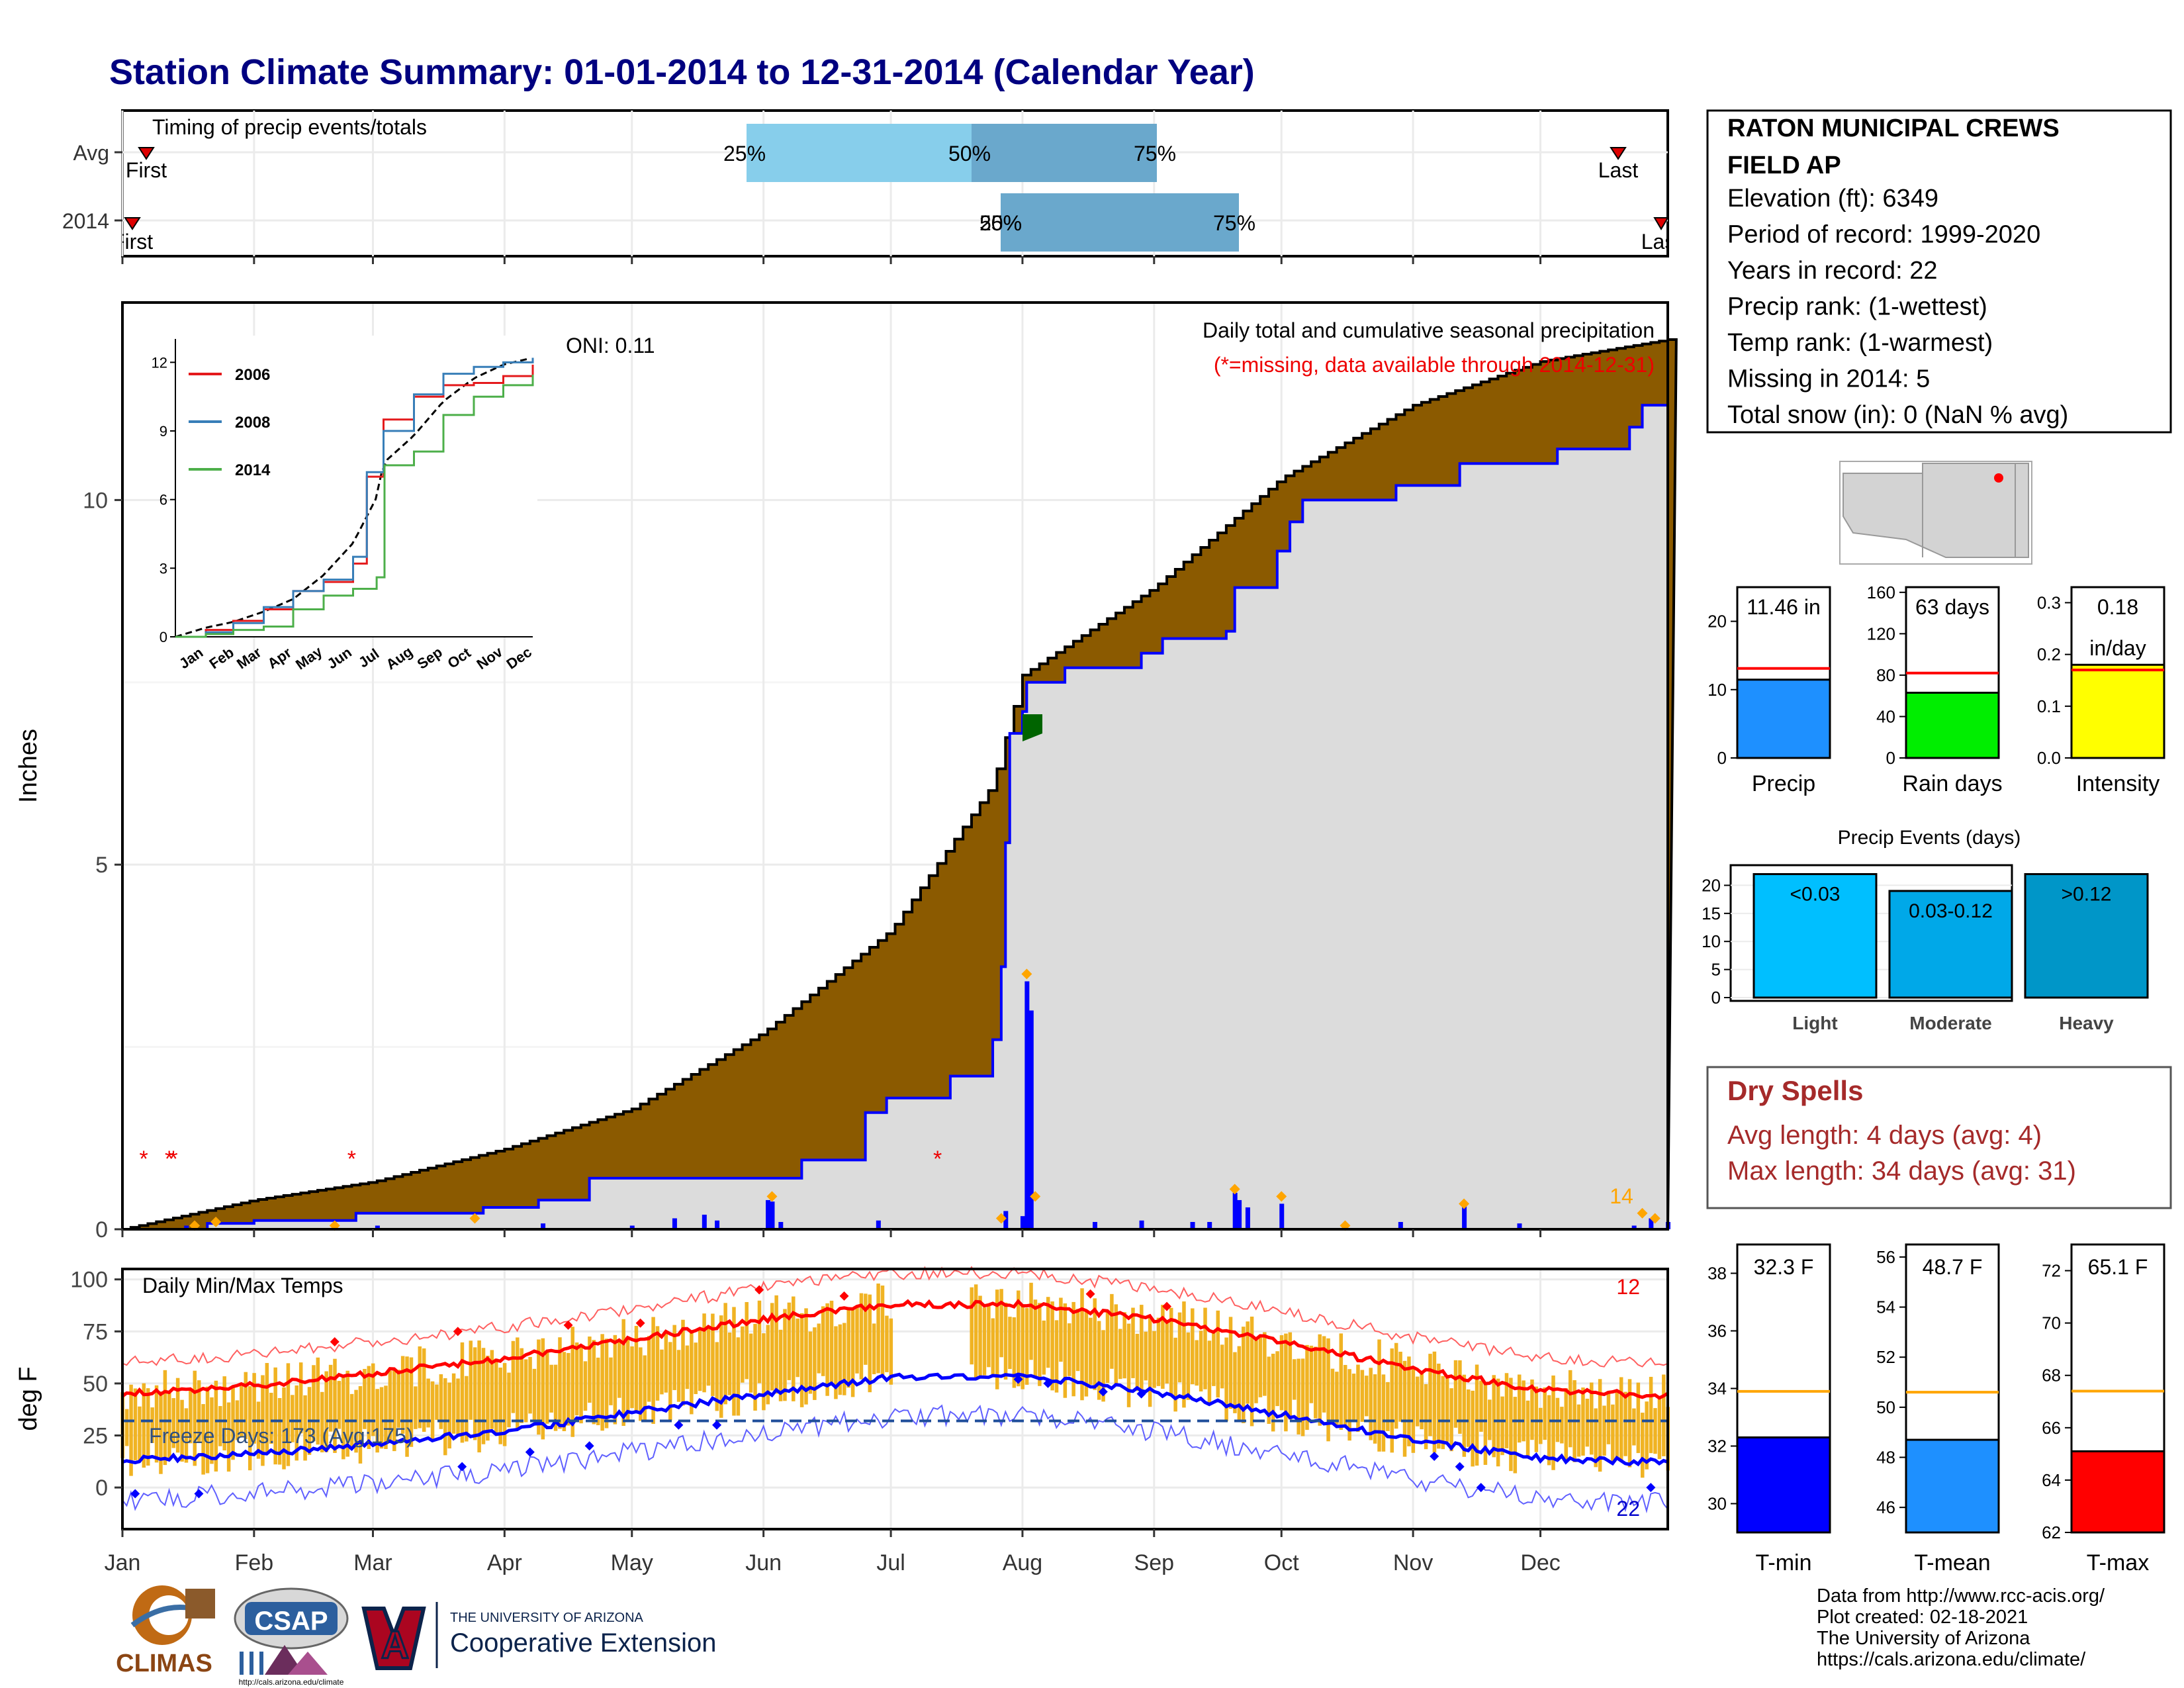 Image resolution: width=2184 pixels, height=1688 pixels. I want to click on daily-record-marker, so click(1001, 1218).